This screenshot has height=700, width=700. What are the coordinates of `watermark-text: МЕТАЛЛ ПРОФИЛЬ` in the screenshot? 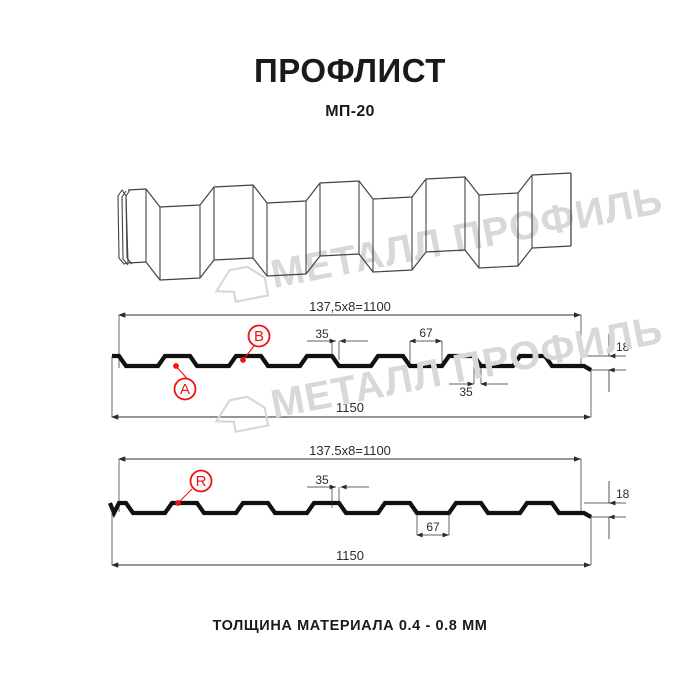 It's located at (466, 237).